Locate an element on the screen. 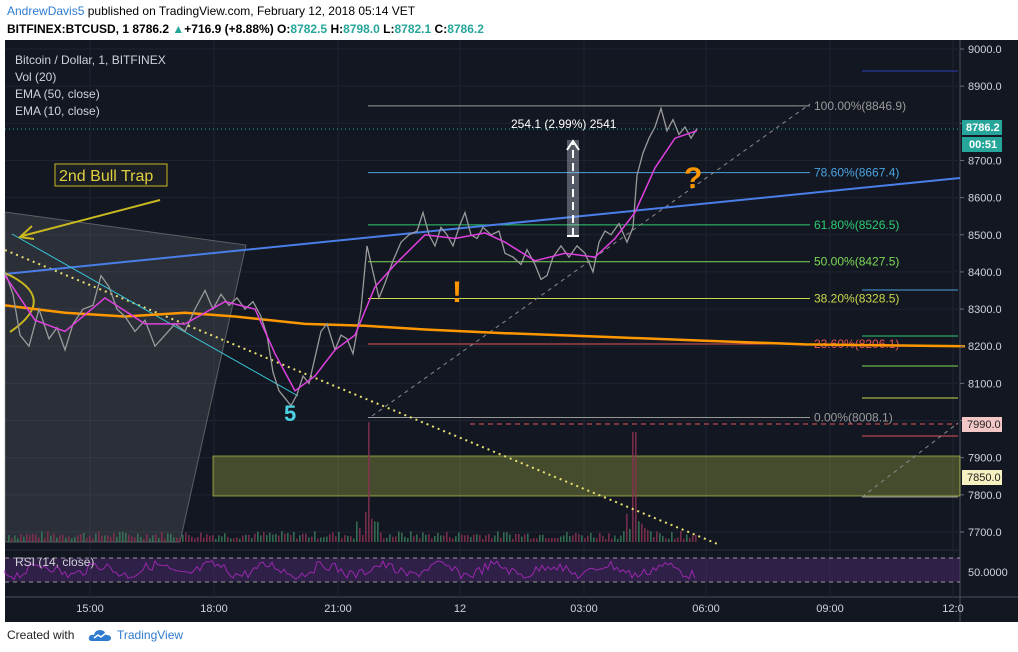 The image size is (1018, 652). measure-label: 254.1 (2.99%) 2541 is located at coordinates (564, 124).